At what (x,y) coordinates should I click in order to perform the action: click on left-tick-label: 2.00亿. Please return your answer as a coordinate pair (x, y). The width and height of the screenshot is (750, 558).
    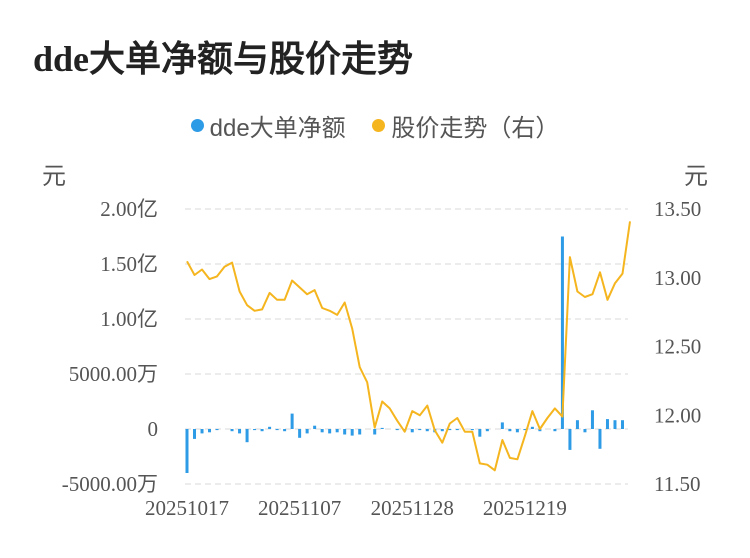
    Looking at the image, I should click on (129, 209).